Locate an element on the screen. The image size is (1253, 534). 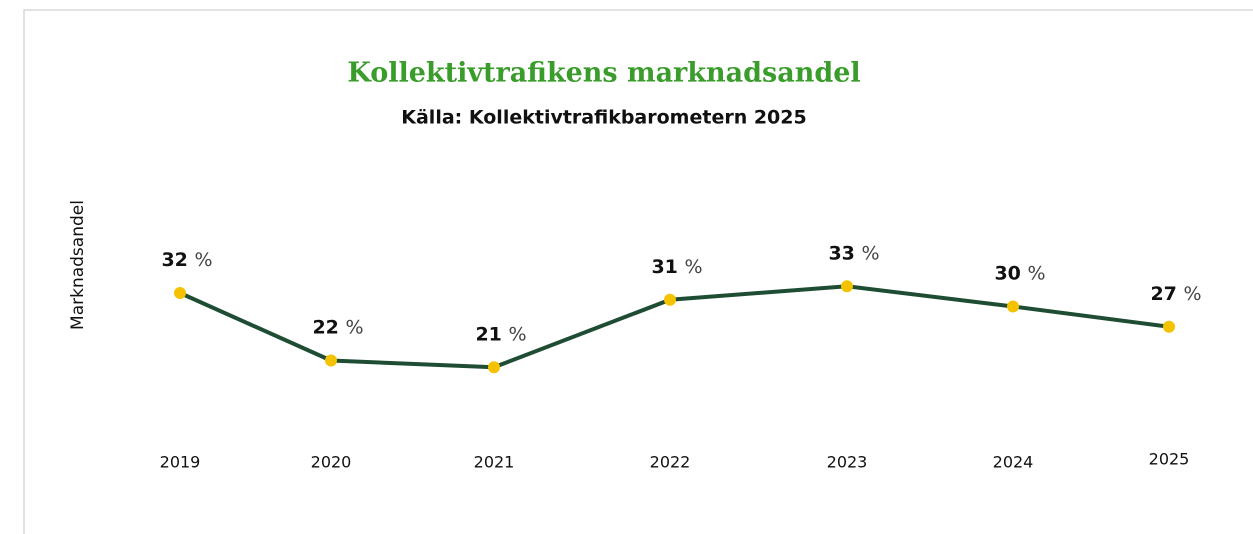
y-axis-title: Marknadsandel is located at coordinates (78, 265).